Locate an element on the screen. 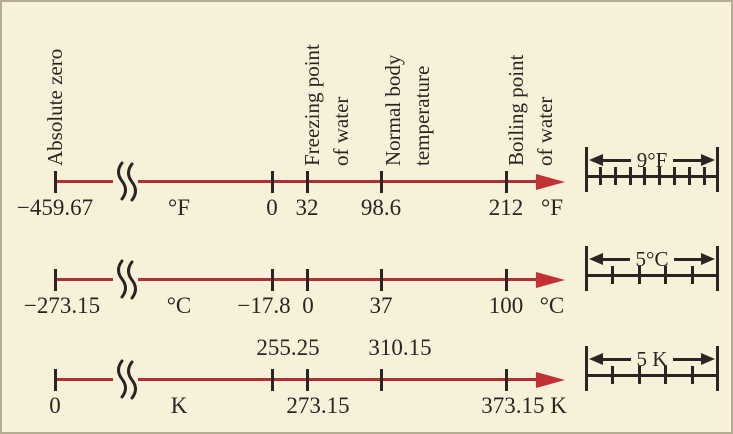 This screenshot has height=434, width=733. annotation-boiling-point: Boiling point of water is located at coordinates (531, 110).